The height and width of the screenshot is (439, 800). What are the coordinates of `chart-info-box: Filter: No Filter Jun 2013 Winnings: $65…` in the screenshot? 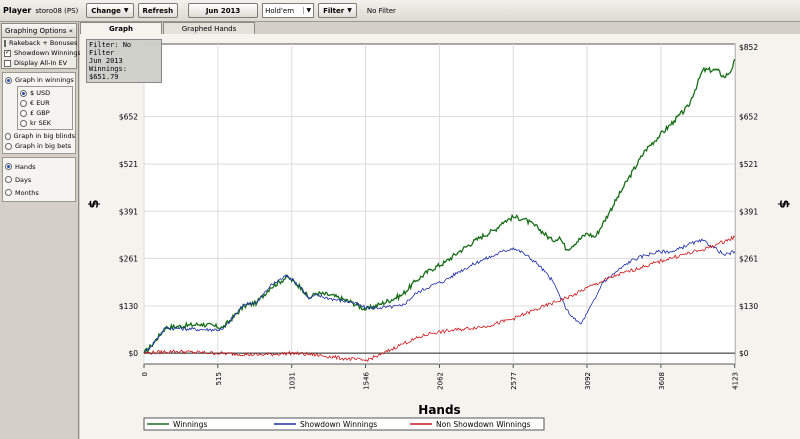 It's located at (124, 61).